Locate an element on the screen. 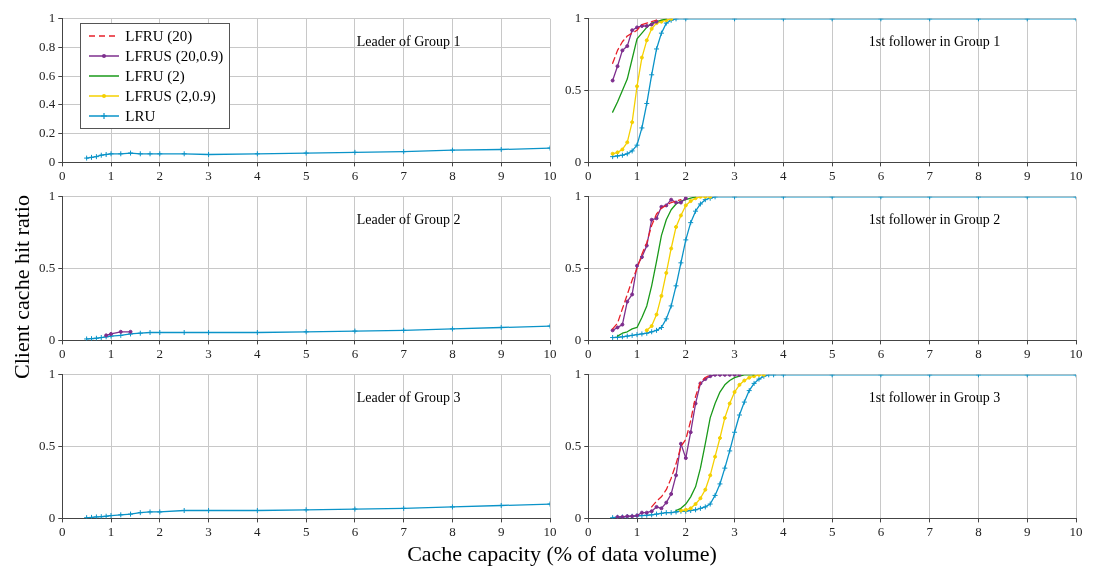 Image resolution: width=1097 pixels, height=571 pixels. legend-label: LFRU (20) is located at coordinates (159, 36).